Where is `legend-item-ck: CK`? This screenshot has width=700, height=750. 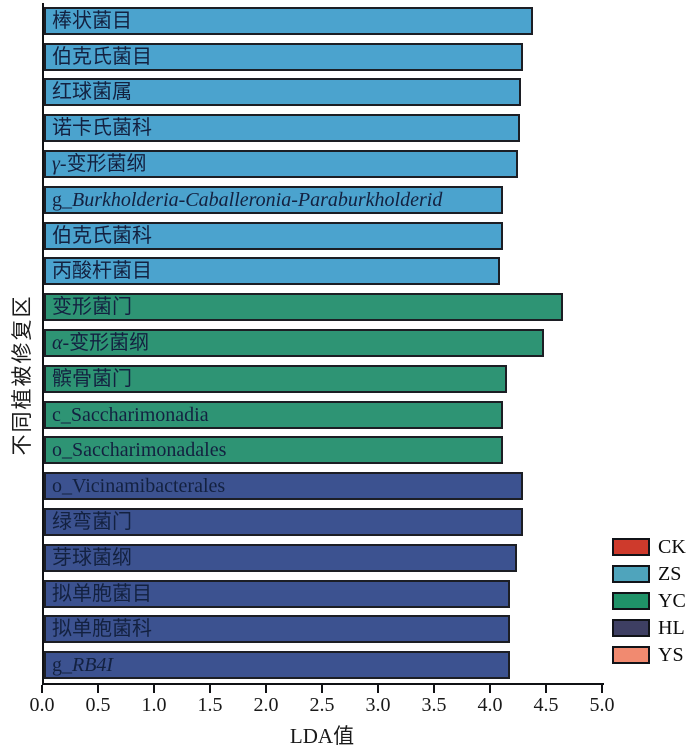
legend-item-ck: CK is located at coordinates (649, 547).